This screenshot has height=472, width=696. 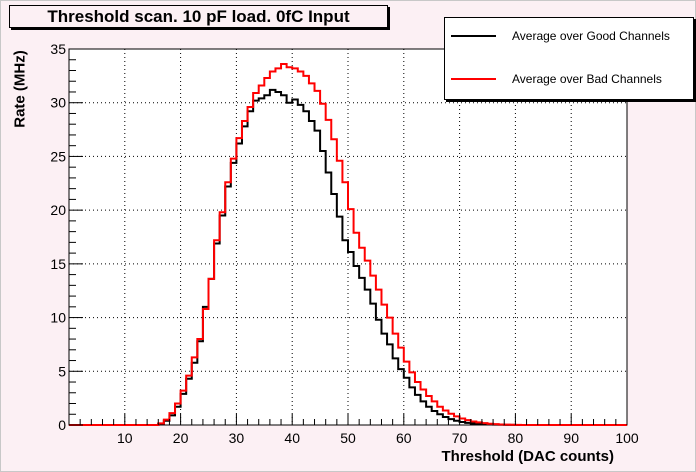 What do you see at coordinates (62, 371) in the screenshot?
I see `y-tick-label: 5` at bounding box center [62, 371].